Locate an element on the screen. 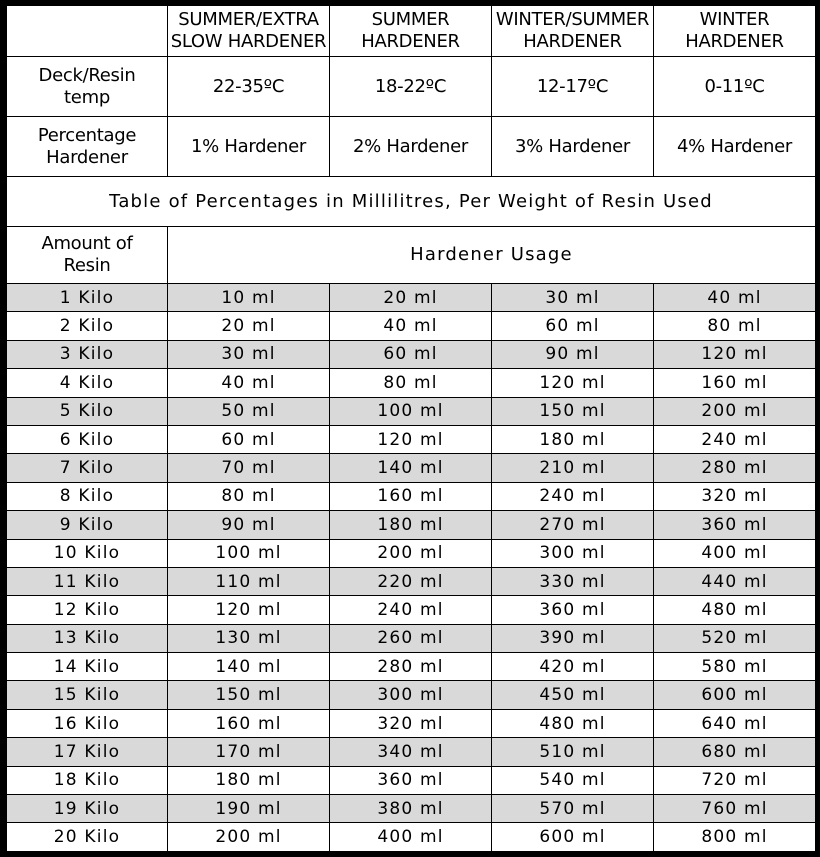  usage-cell: 520 ml is located at coordinates (734, 638).